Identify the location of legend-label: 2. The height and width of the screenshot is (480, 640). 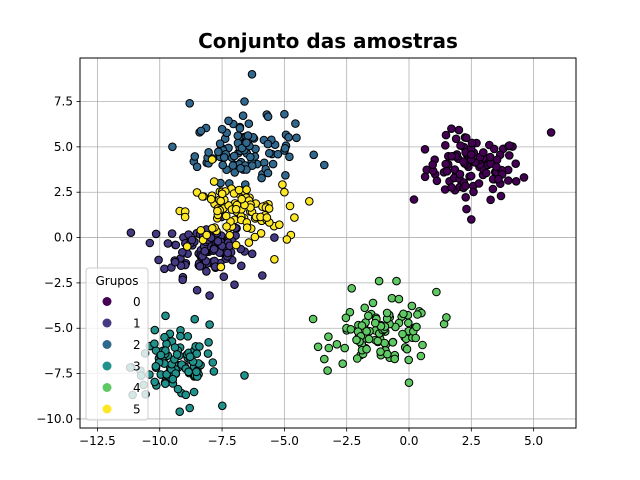
(137, 345).